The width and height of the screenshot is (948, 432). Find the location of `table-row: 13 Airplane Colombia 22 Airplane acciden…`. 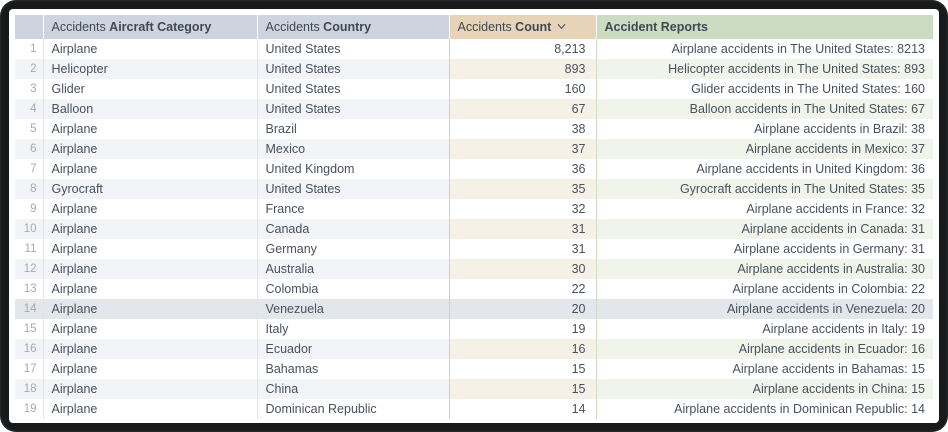

table-row: 13 Airplane Colombia 22 Airplane acciden… is located at coordinates (474, 289).